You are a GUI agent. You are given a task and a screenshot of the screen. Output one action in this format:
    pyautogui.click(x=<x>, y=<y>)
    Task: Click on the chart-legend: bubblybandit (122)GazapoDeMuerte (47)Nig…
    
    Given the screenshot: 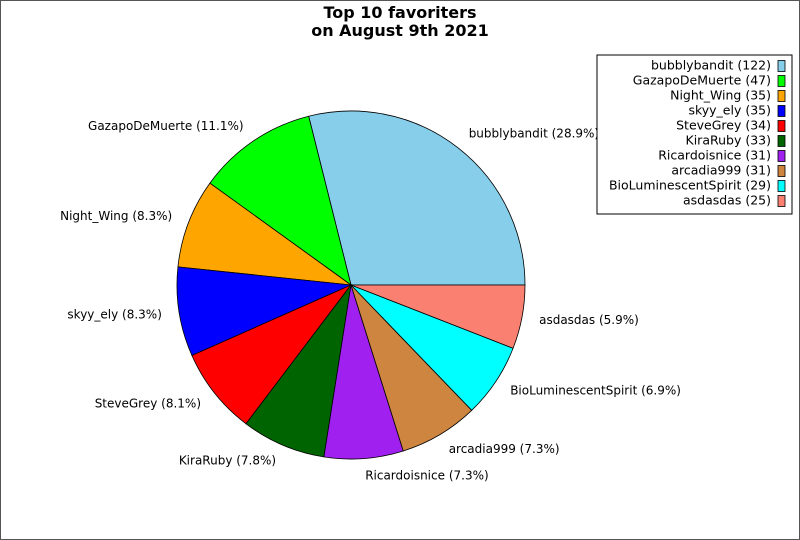 What is the action you would take?
    pyautogui.click(x=694, y=134)
    